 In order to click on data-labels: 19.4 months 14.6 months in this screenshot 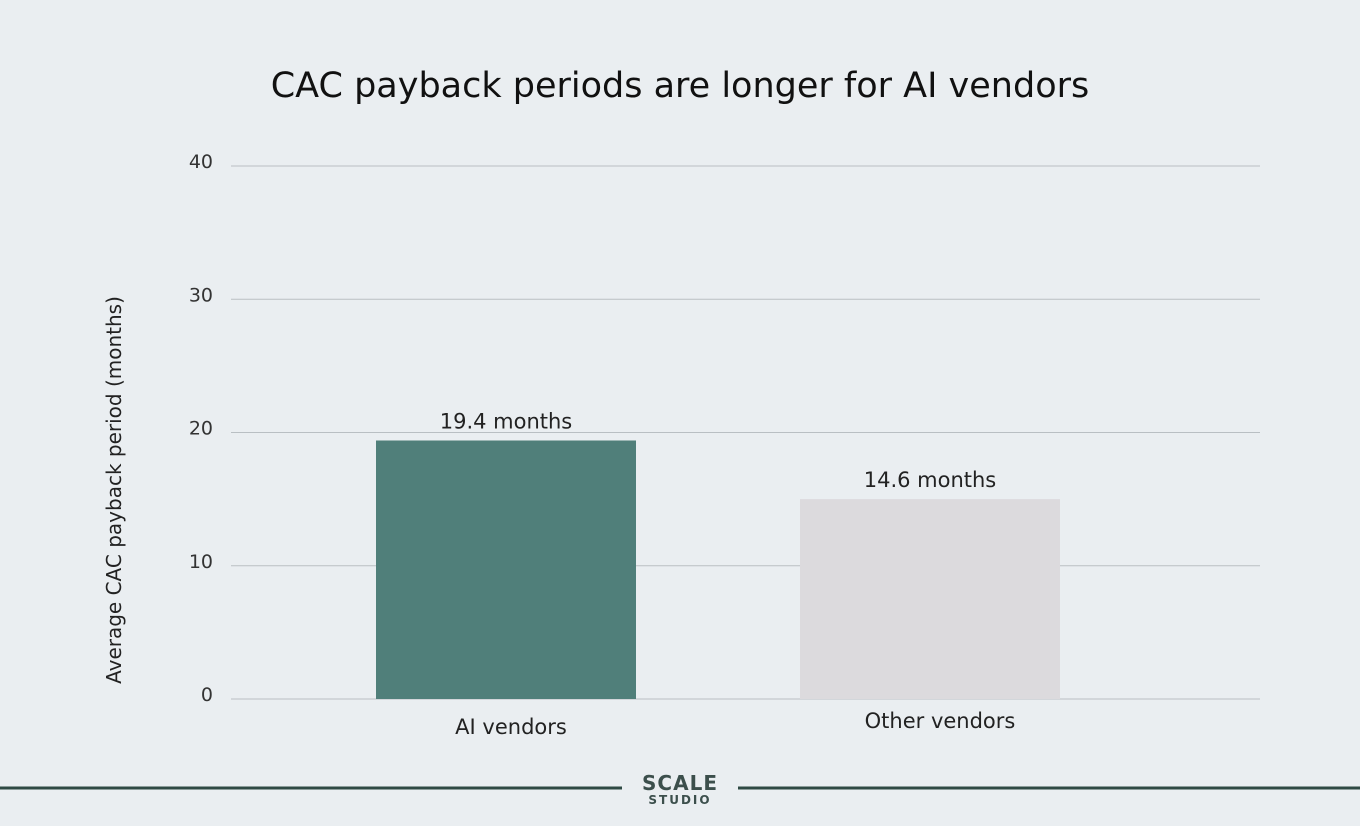, I will do `click(718, 450)`.